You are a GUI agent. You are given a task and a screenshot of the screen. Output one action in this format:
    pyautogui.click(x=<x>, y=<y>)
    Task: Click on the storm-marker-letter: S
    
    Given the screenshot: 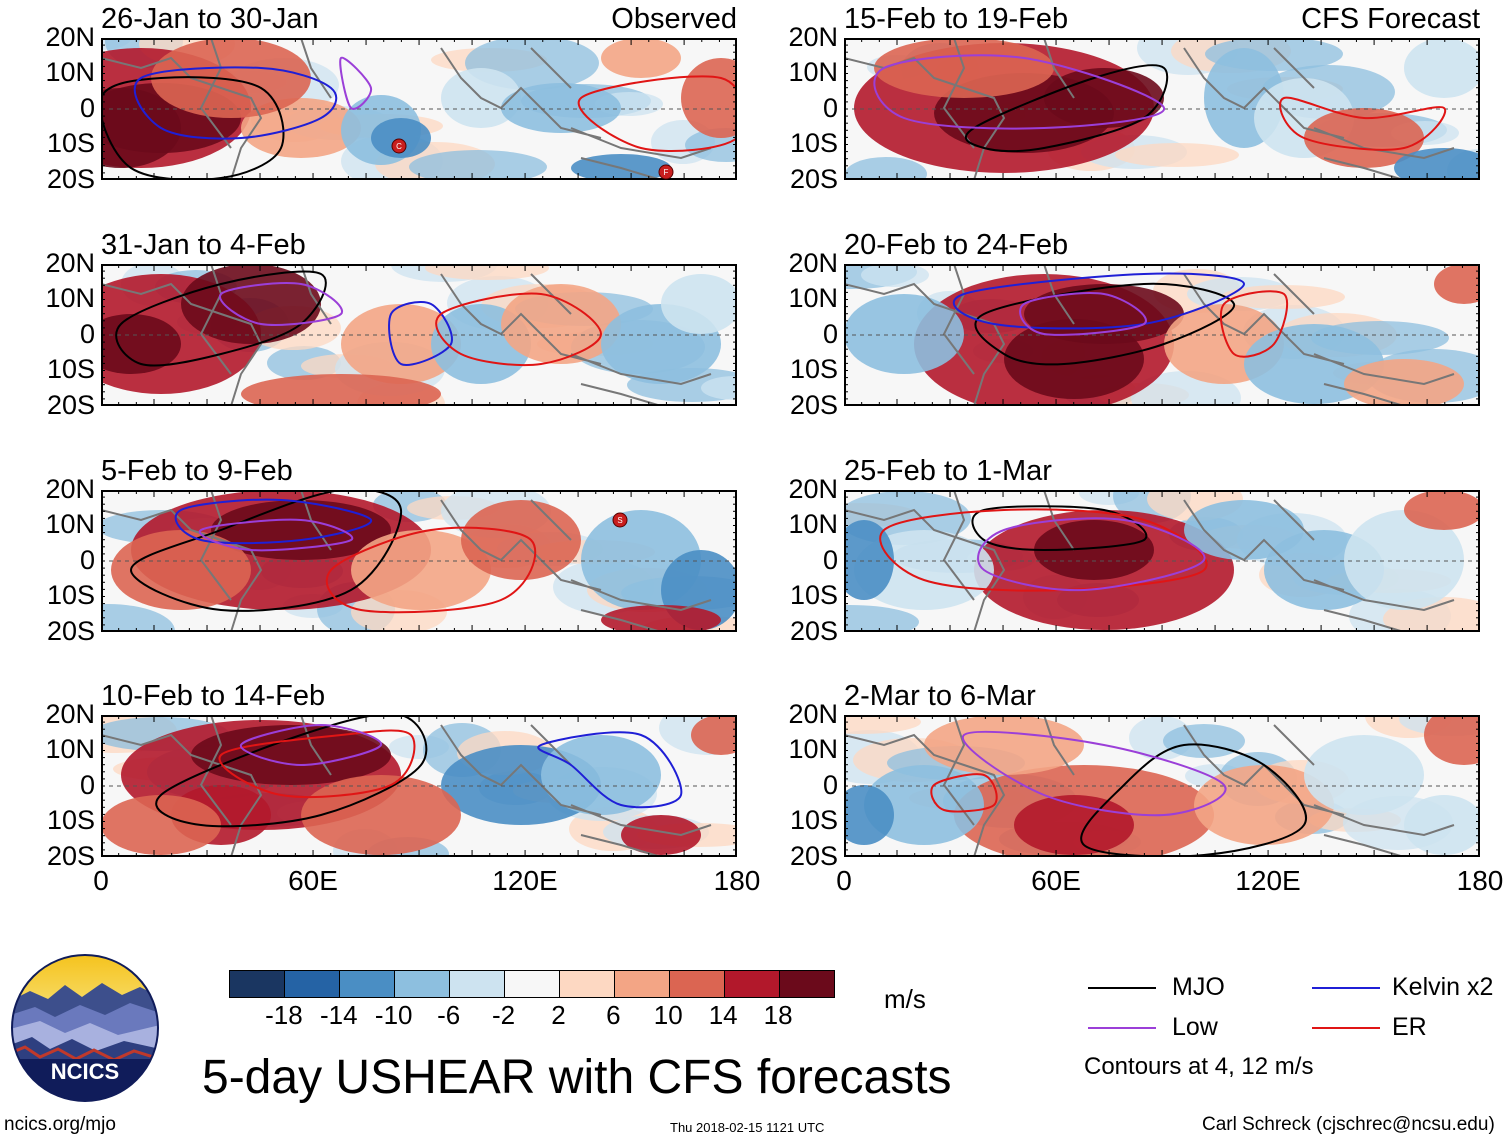 What is the action you would take?
    pyautogui.click(x=619, y=520)
    